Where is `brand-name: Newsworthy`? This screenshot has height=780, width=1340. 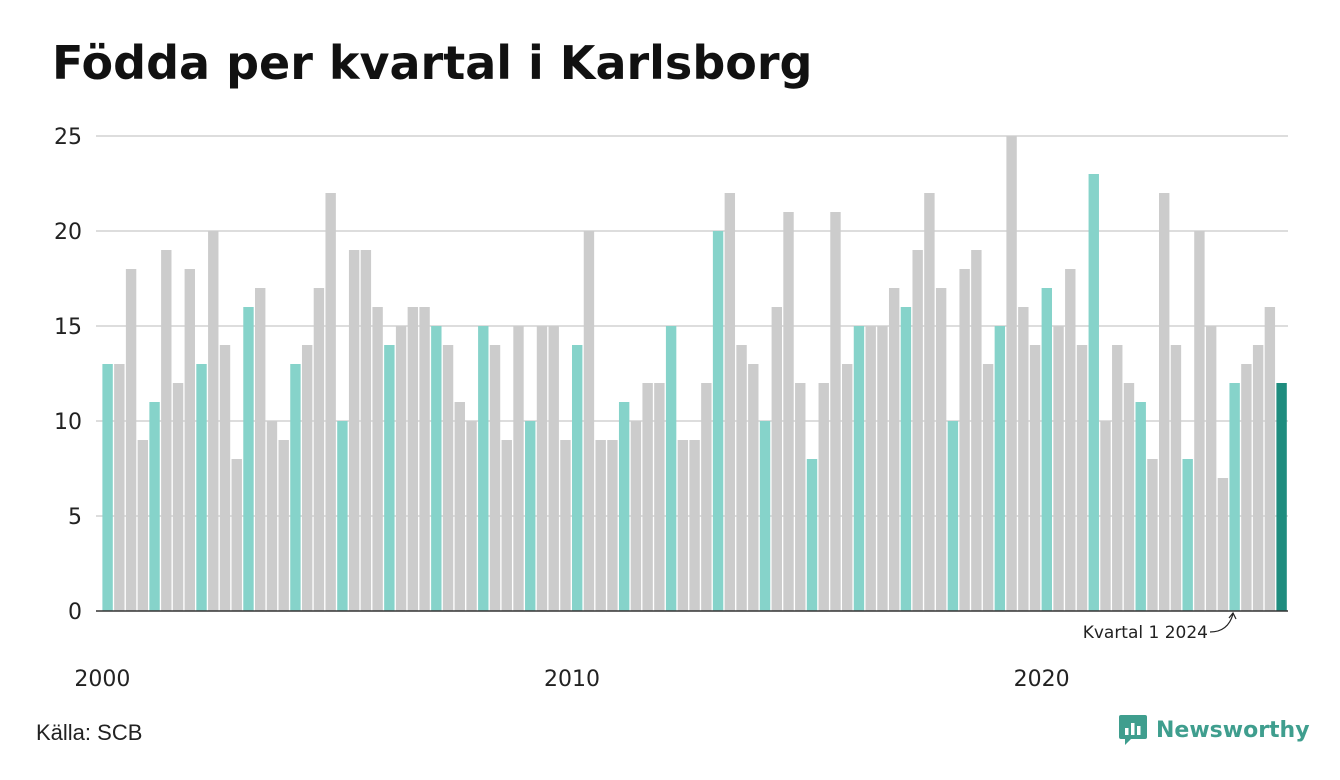
brand-name: Newsworthy is located at coordinates (1233, 730).